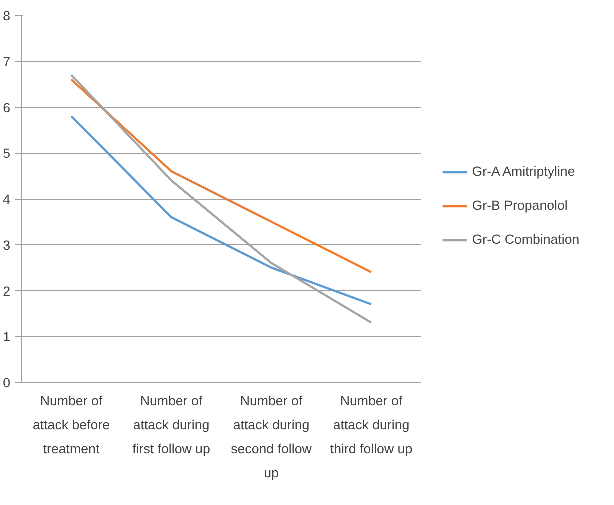 Image resolution: width=614 pixels, height=505 pixels. I want to click on y-tick-label: 5, so click(7, 154).